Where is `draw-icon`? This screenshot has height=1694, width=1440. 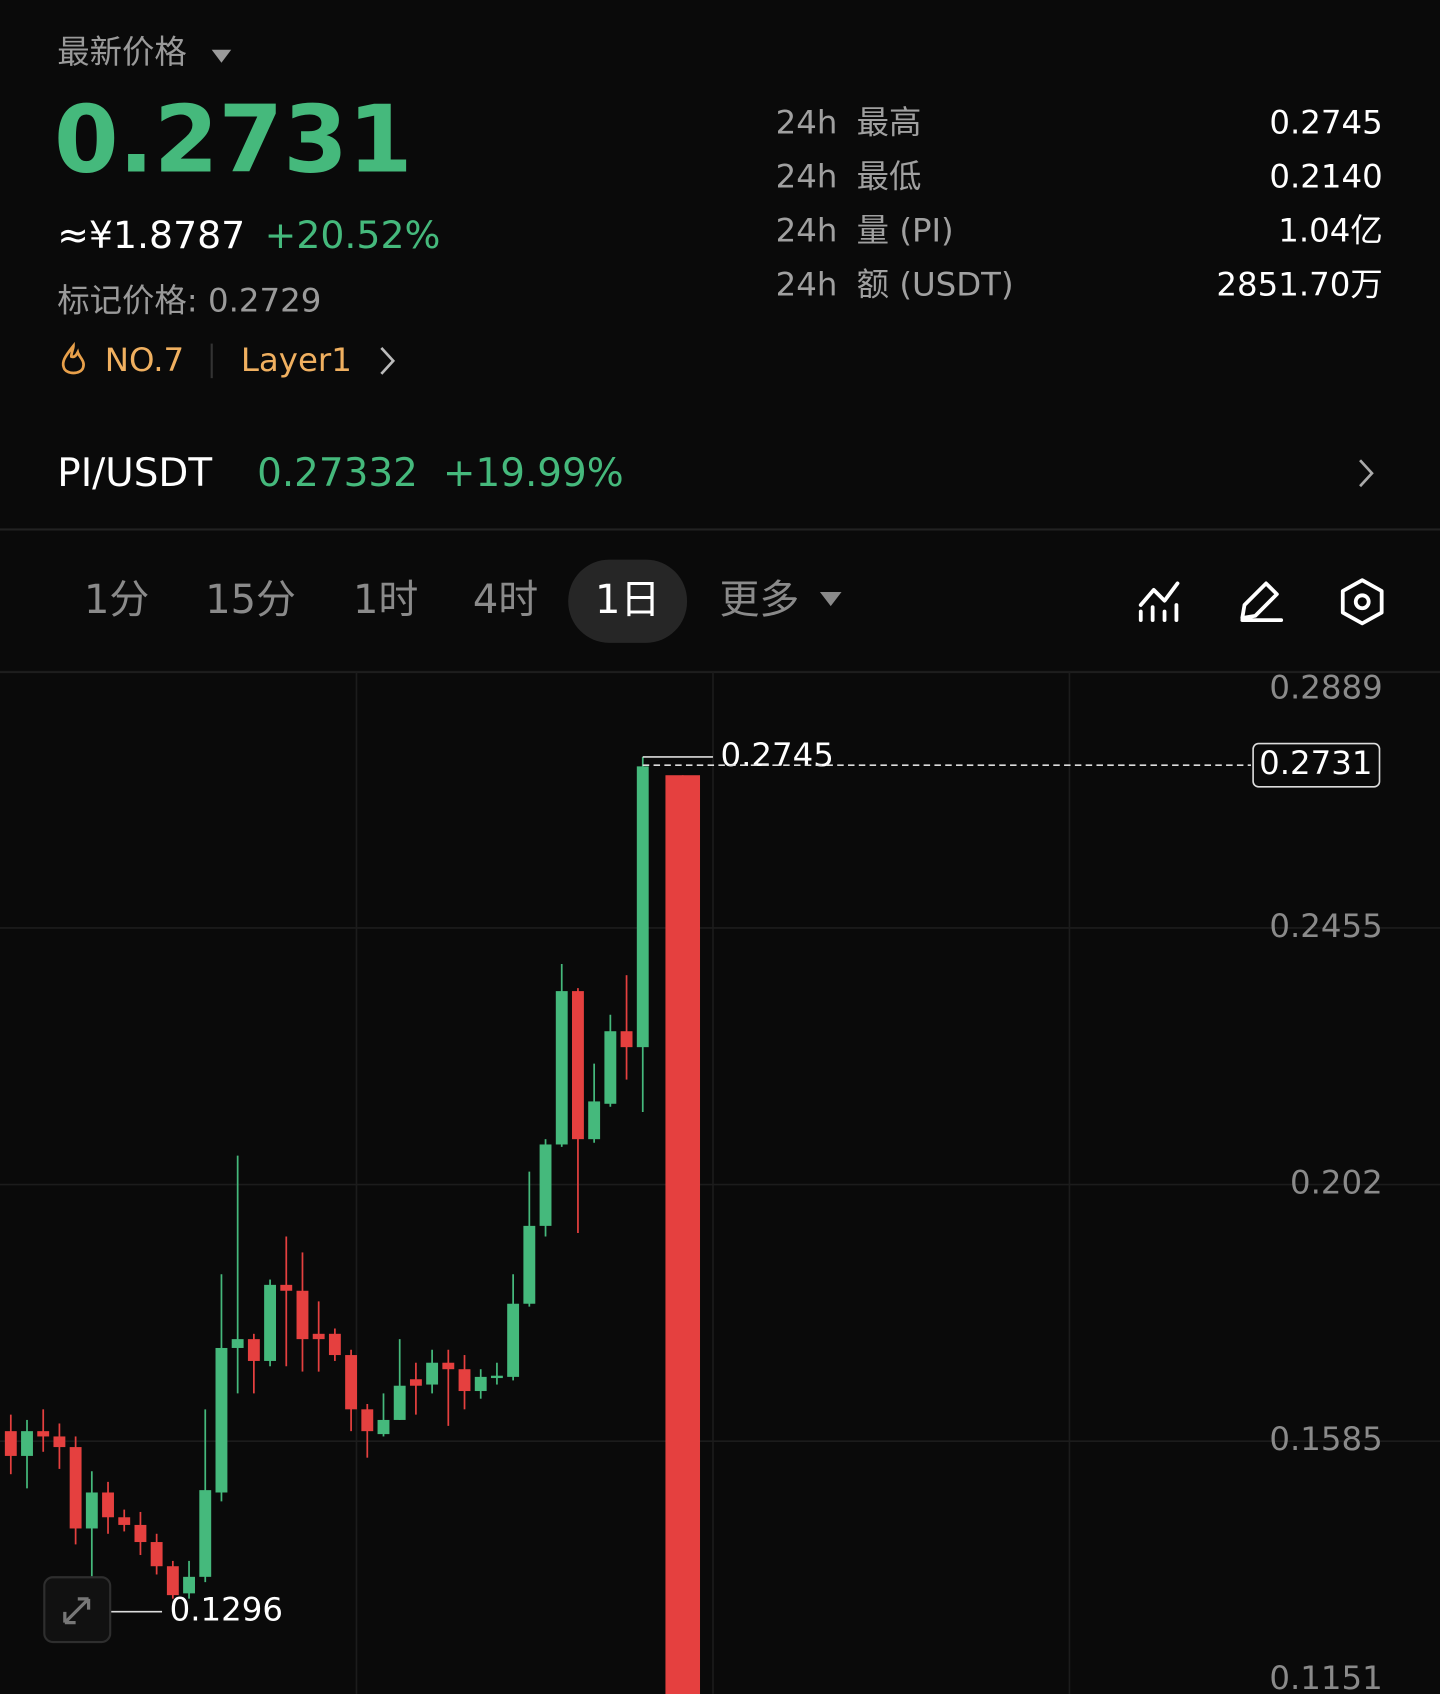
draw-icon is located at coordinates (1262, 602).